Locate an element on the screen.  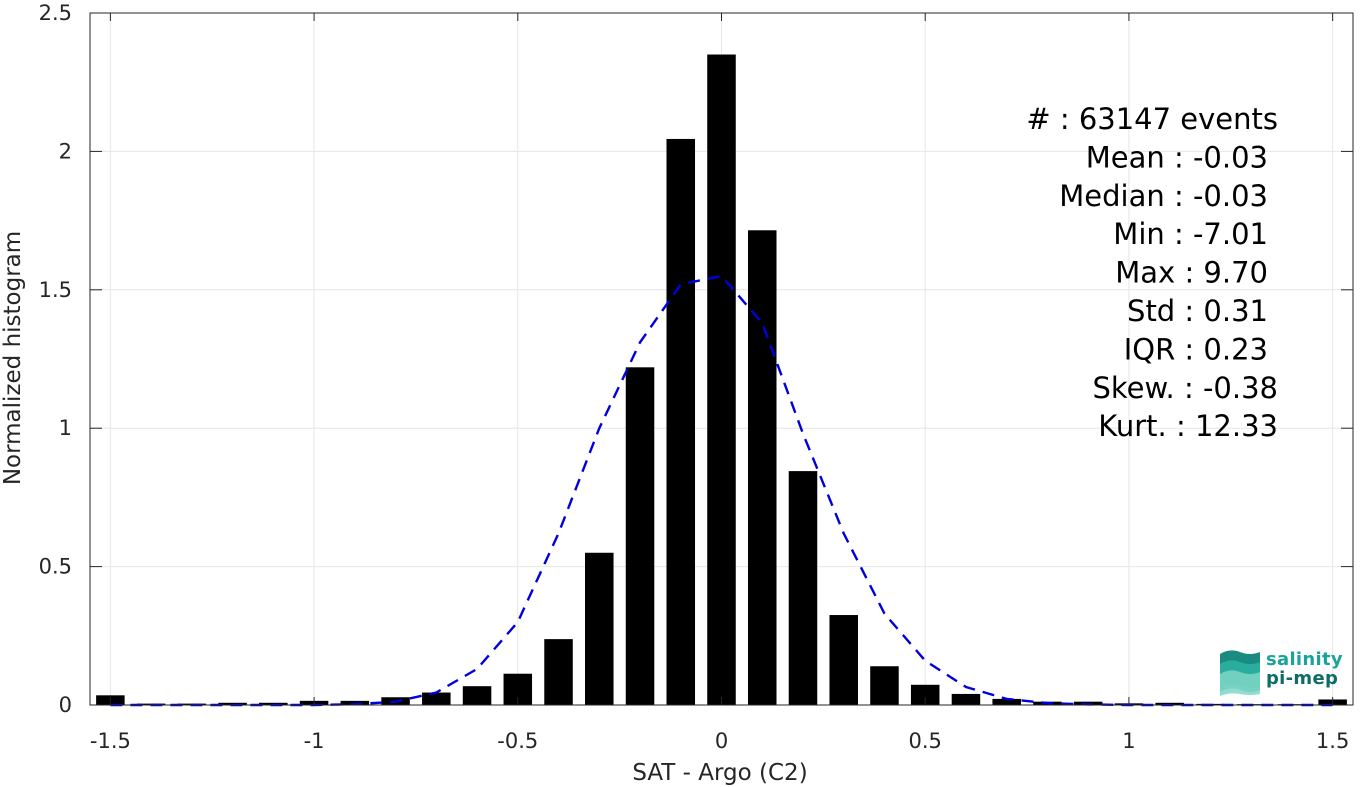
logo-text-line1: salinity is located at coordinates (1304, 659).